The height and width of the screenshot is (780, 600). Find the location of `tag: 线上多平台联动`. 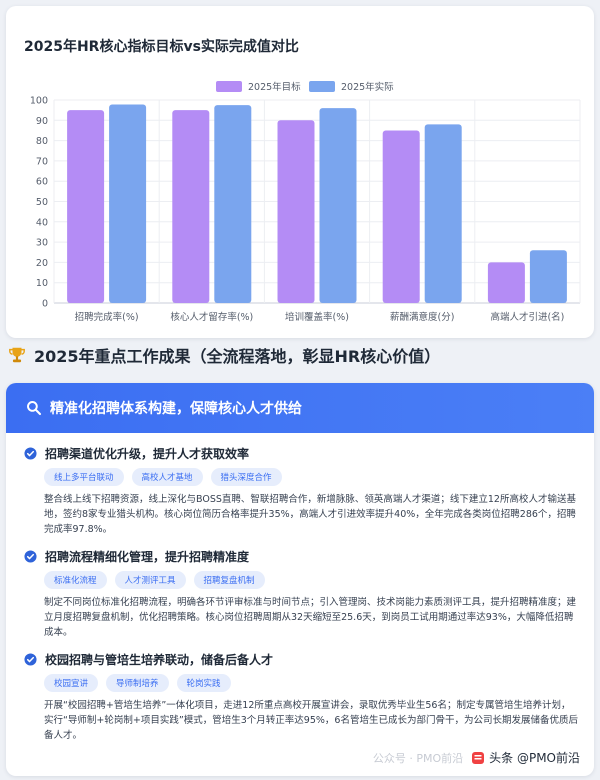

tag: 线上多平台联动 is located at coordinates (84, 477).